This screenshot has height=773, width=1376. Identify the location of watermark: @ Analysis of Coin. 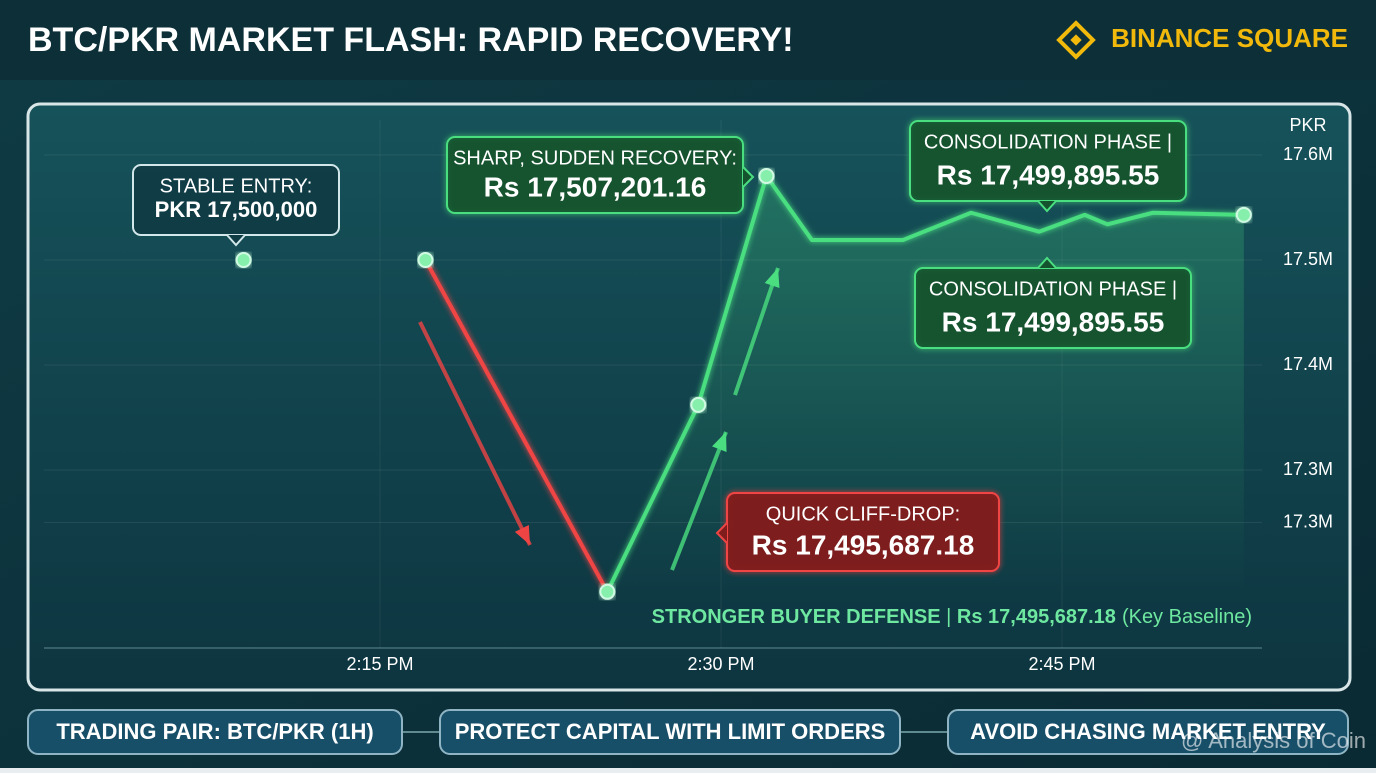
(1273, 740).